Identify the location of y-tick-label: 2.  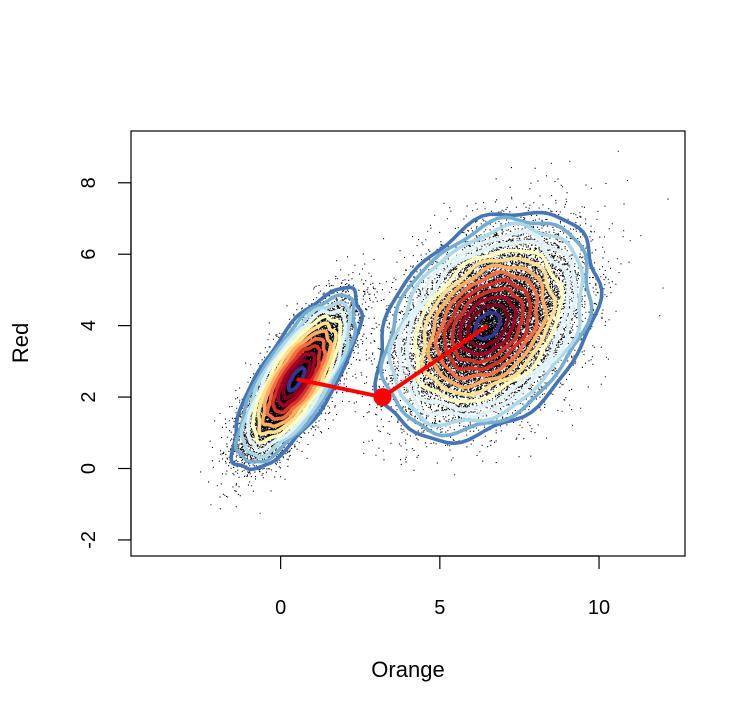
(89, 397).